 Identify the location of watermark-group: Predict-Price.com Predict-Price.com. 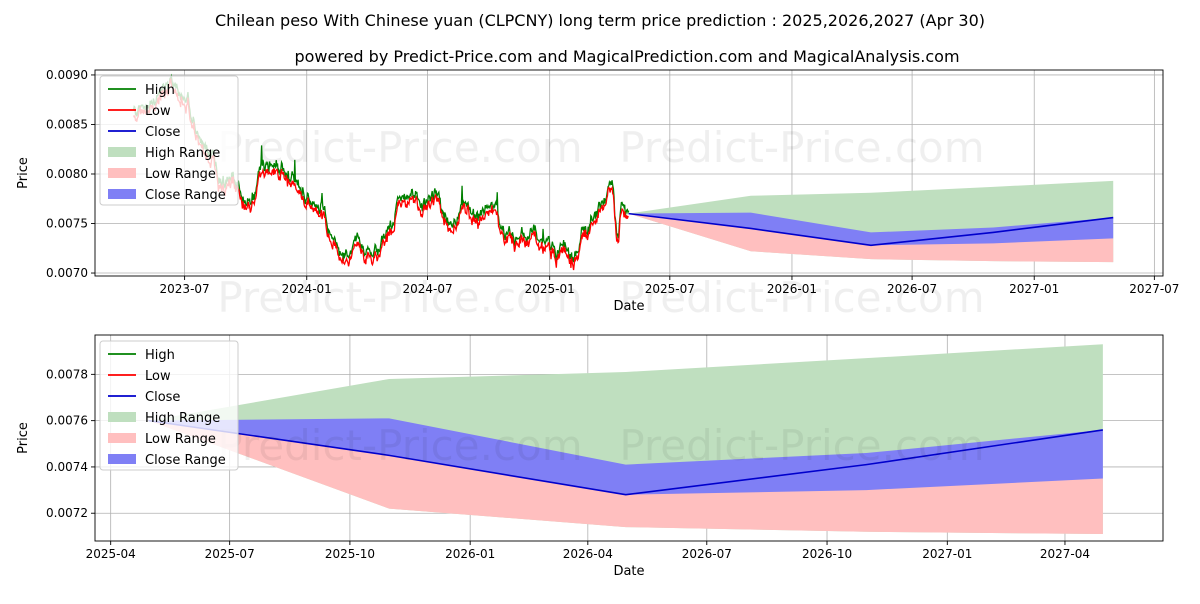
(600, 445).